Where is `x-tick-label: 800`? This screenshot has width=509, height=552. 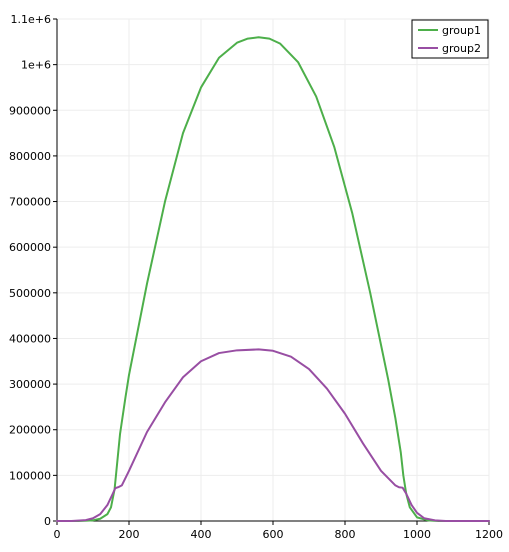
x-tick-label: 800 is located at coordinates (345, 534).